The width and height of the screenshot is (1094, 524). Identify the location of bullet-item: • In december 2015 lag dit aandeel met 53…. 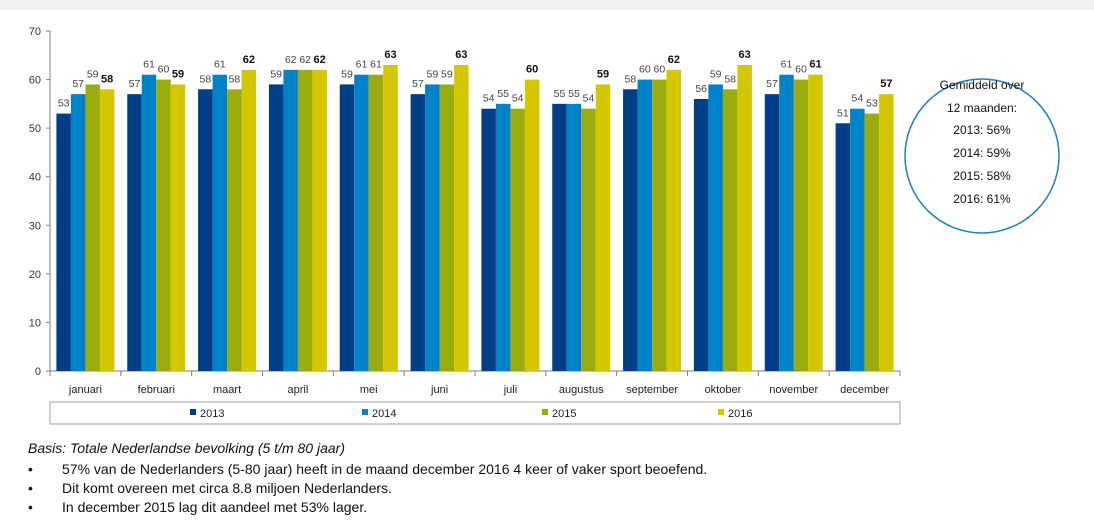
(367, 507).